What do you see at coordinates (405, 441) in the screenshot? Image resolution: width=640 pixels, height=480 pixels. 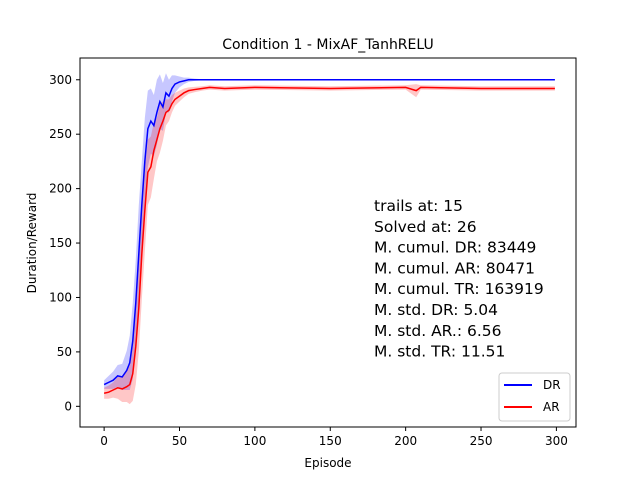 I see `x-tick-label: 200` at bounding box center [405, 441].